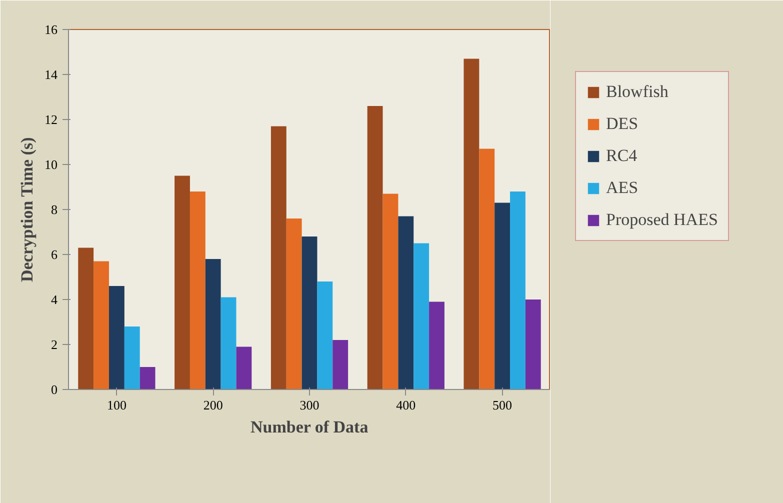  Describe the element at coordinates (502, 405) in the screenshot. I see `x-tick-label: 500` at that location.